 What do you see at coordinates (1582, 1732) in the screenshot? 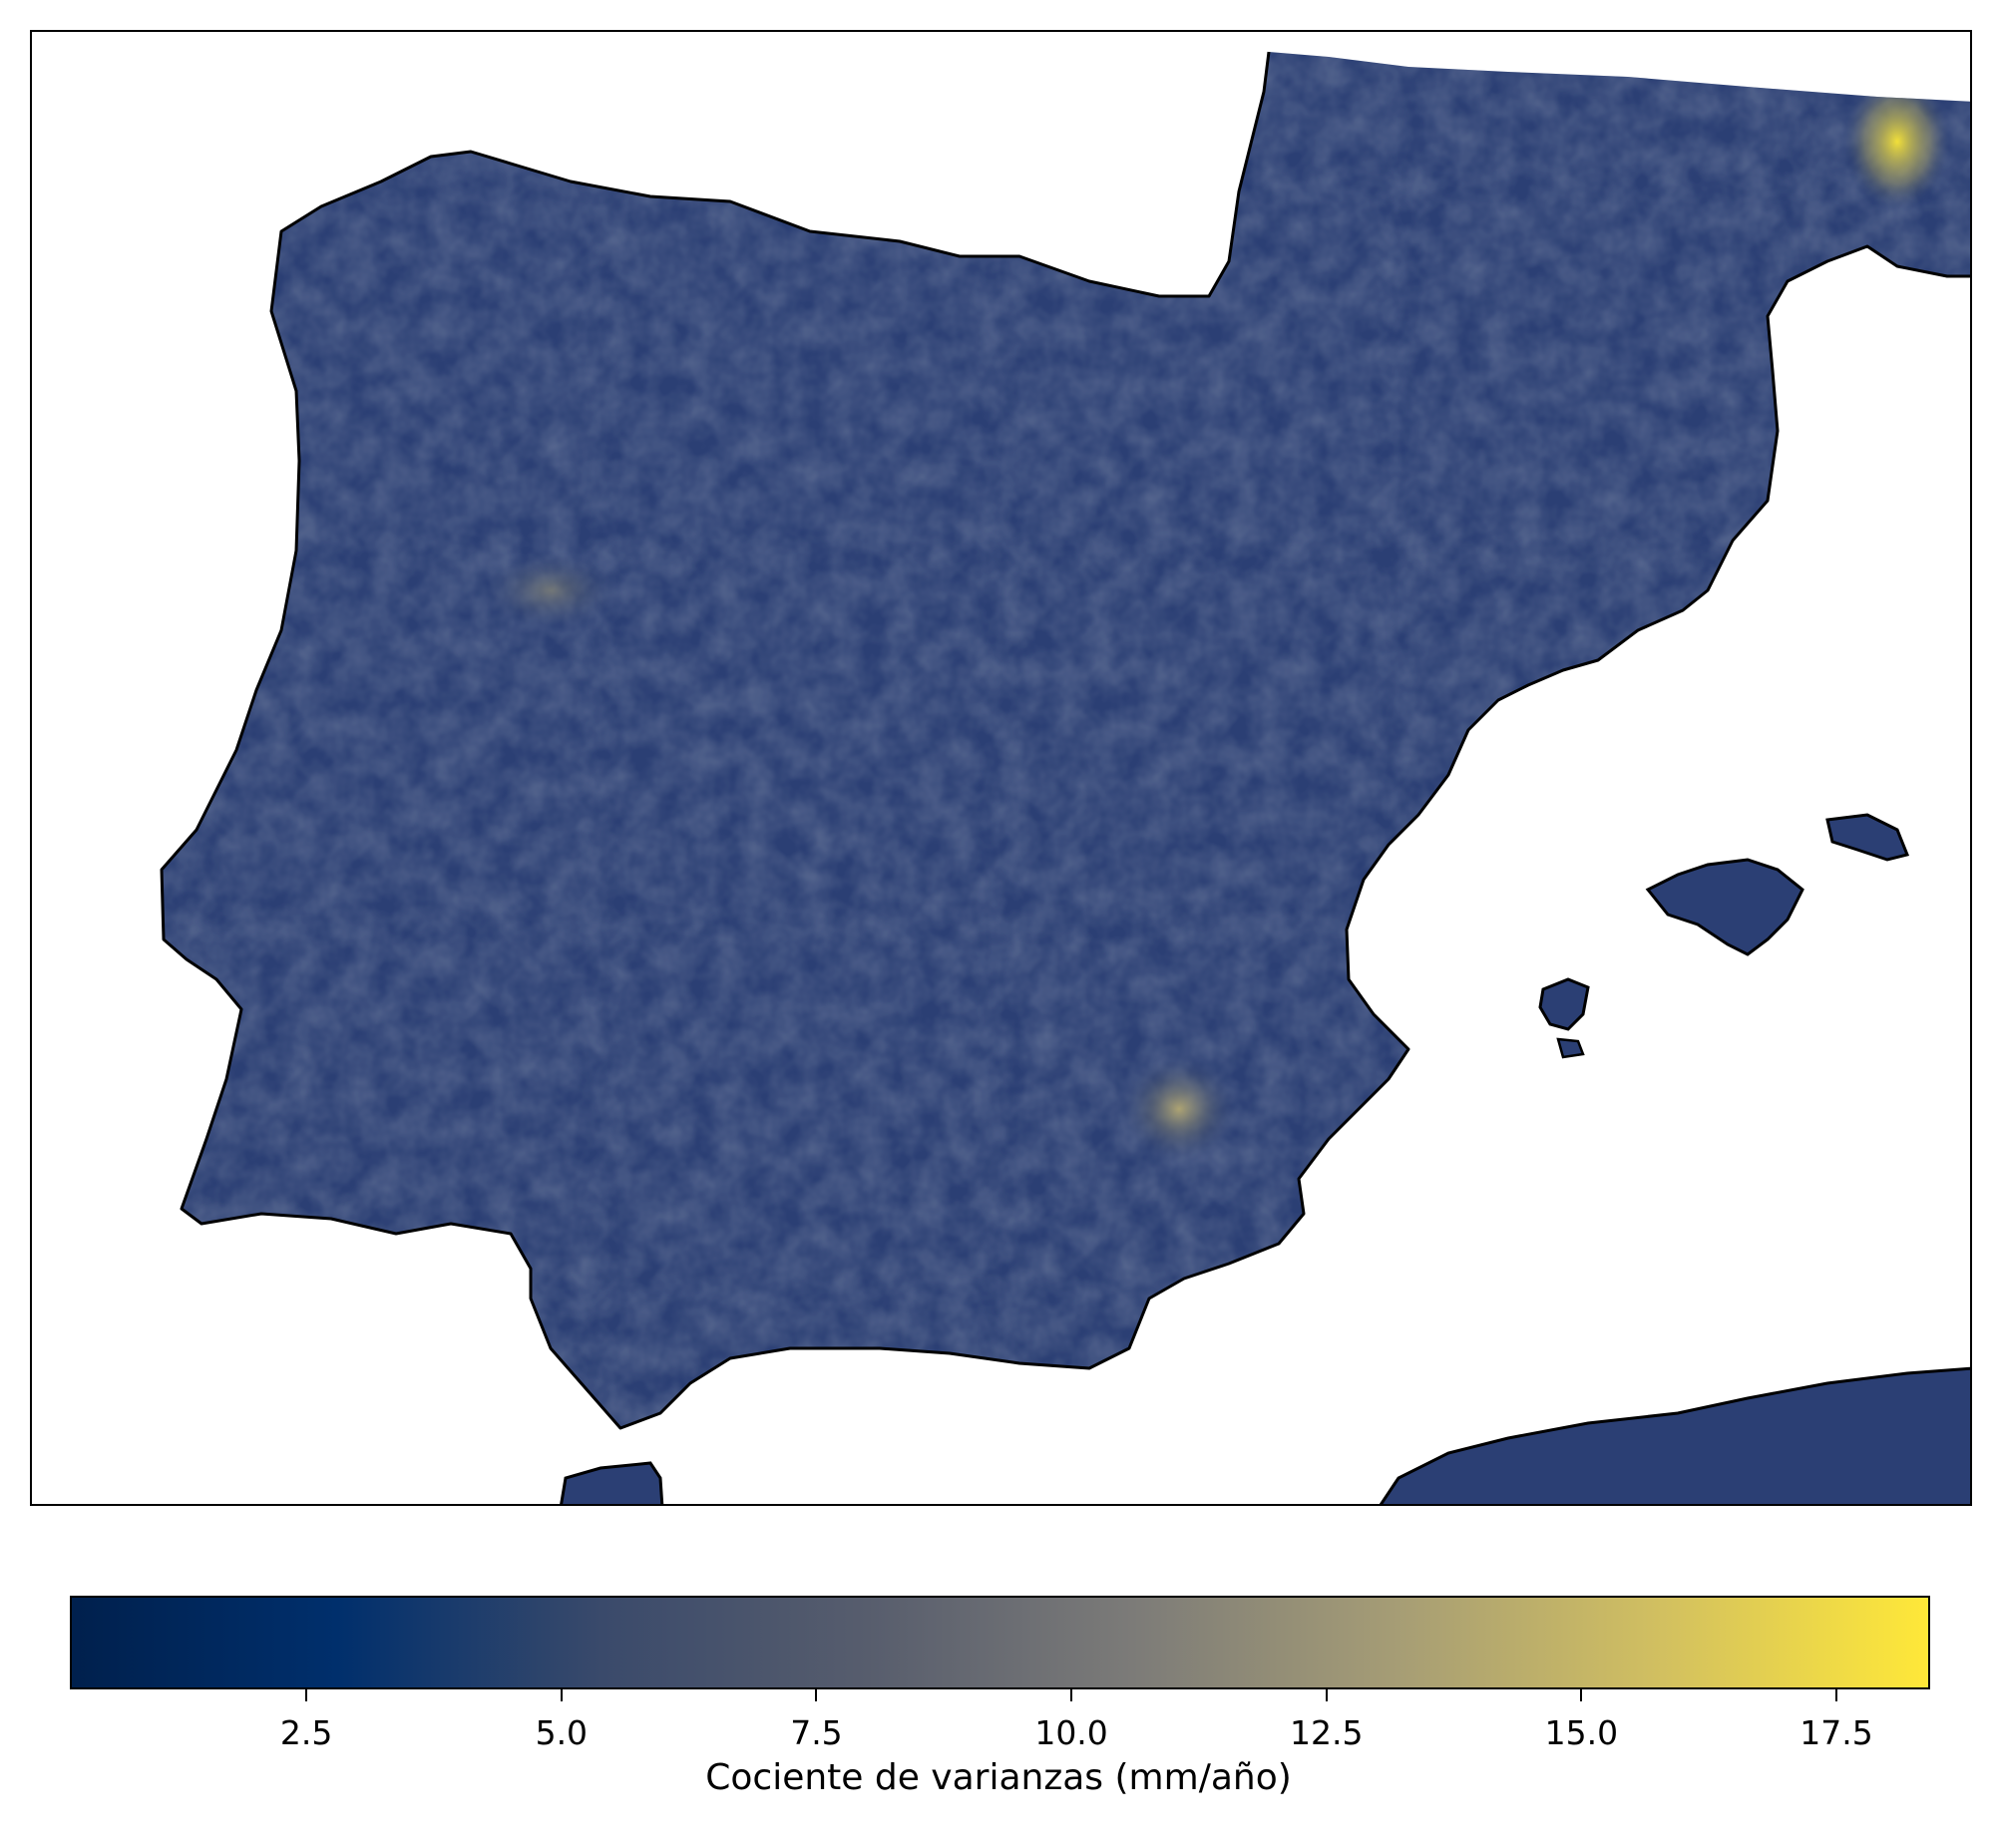
I see `colorbar-tick-label: 15.0` at bounding box center [1582, 1732].